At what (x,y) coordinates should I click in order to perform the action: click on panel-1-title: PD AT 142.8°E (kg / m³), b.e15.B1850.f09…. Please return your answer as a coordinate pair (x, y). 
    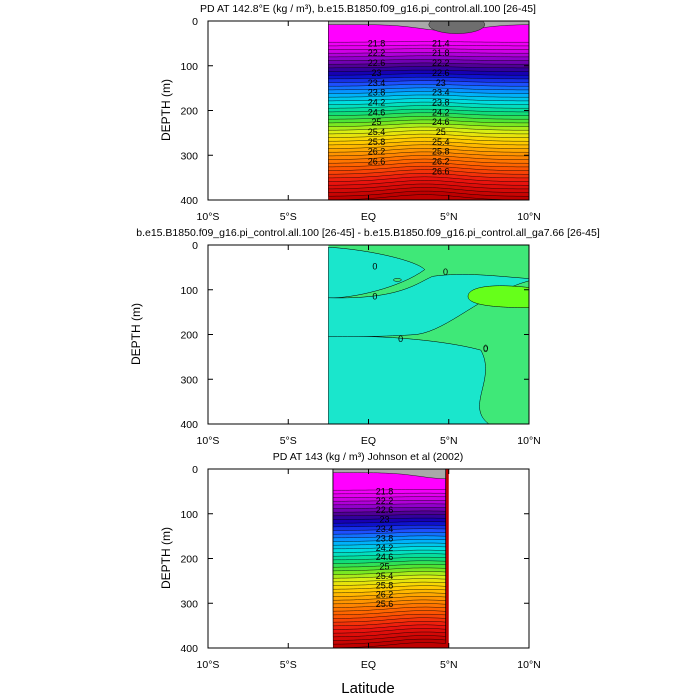
    Looking at the image, I should click on (368, 9).